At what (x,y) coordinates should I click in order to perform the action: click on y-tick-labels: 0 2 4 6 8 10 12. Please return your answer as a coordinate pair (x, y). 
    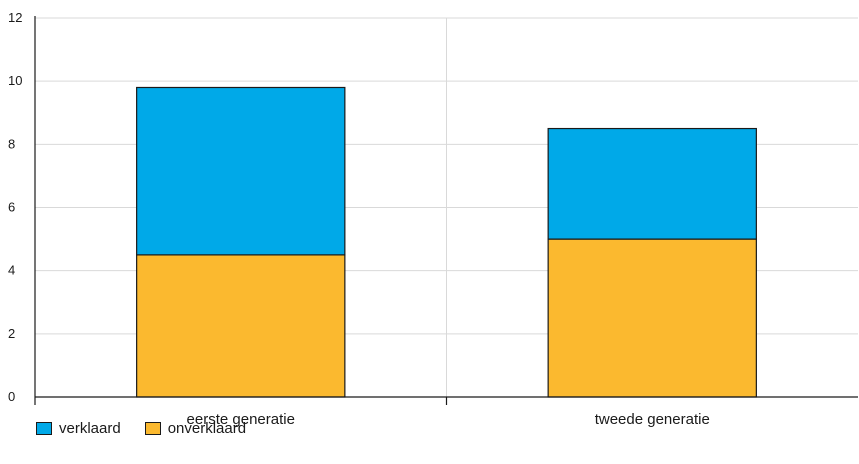
    Looking at the image, I should click on (15, 207).